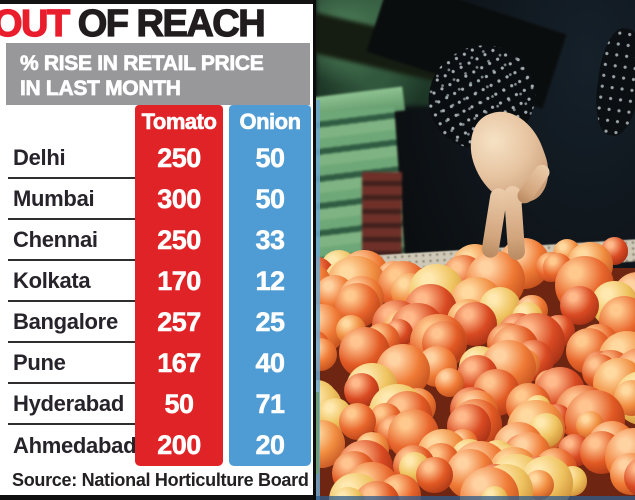  What do you see at coordinates (71, 199) in the screenshot?
I see `city-label: Mumbai` at bounding box center [71, 199].